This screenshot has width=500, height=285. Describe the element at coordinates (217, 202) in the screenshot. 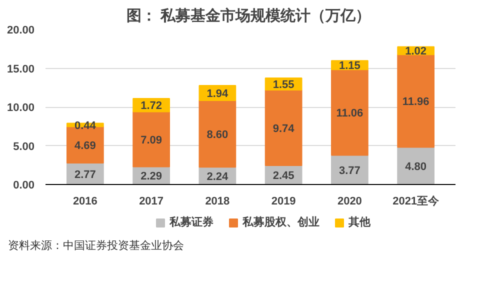

I see `x-tick-label: 2018` at that location.